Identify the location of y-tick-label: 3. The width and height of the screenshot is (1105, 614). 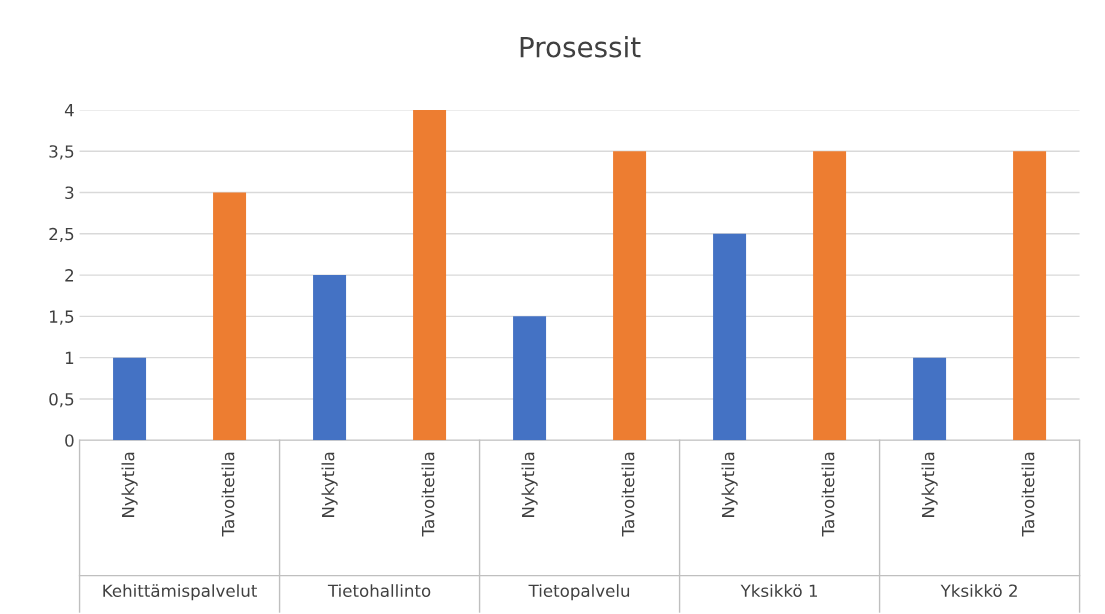
(69, 193).